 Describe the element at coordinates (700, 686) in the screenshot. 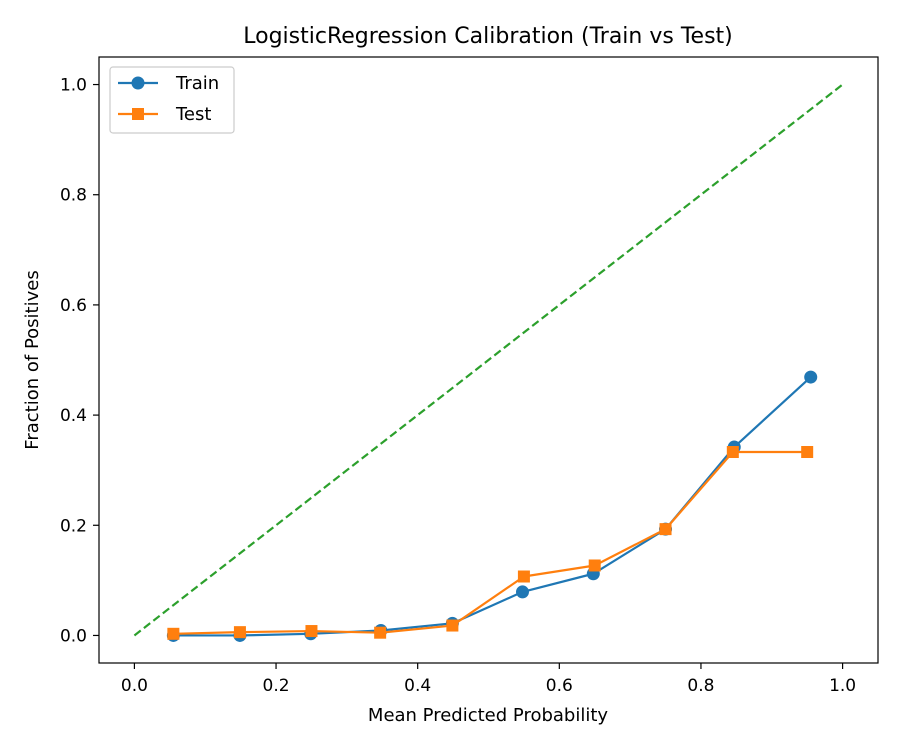

I see `x-tick-label: 0.8` at that location.